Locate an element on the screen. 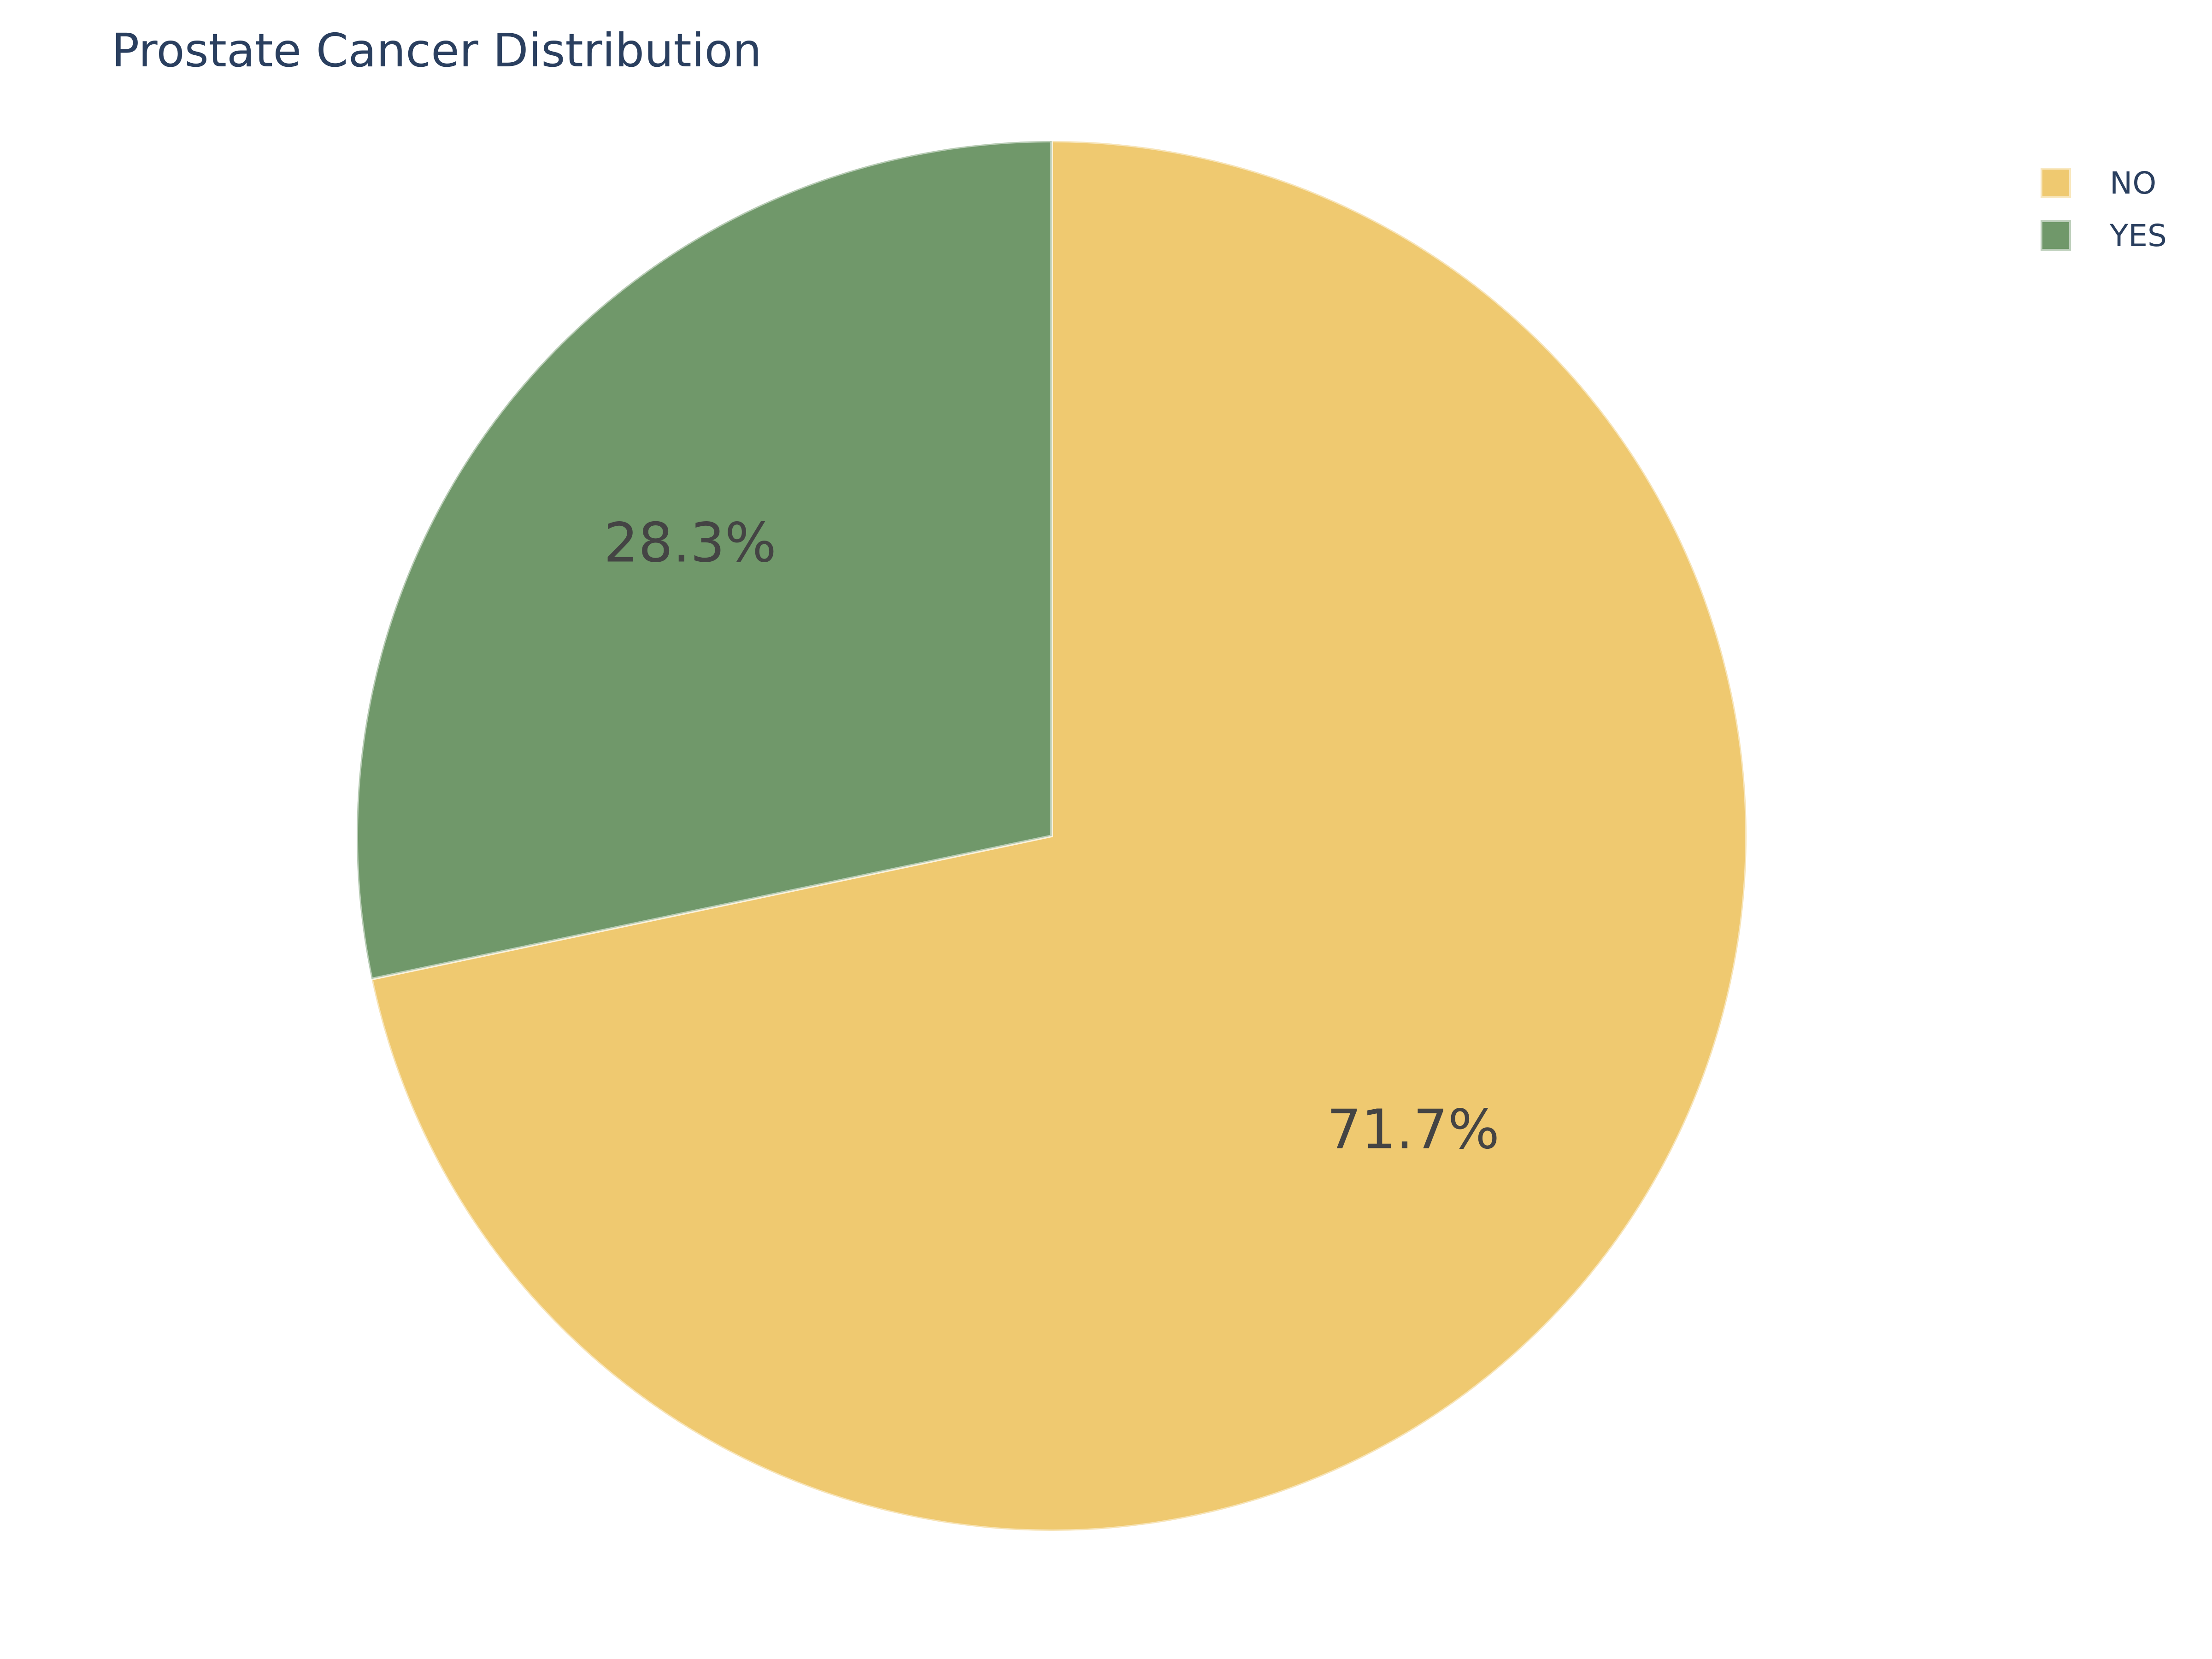 The height and width of the screenshot is (1659, 2212). chart-legend: NO YES is located at coordinates (2104, 209).